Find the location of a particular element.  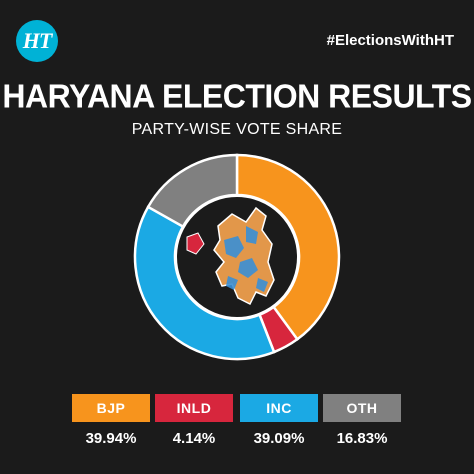

legend-inc: INC is located at coordinates (279, 408).